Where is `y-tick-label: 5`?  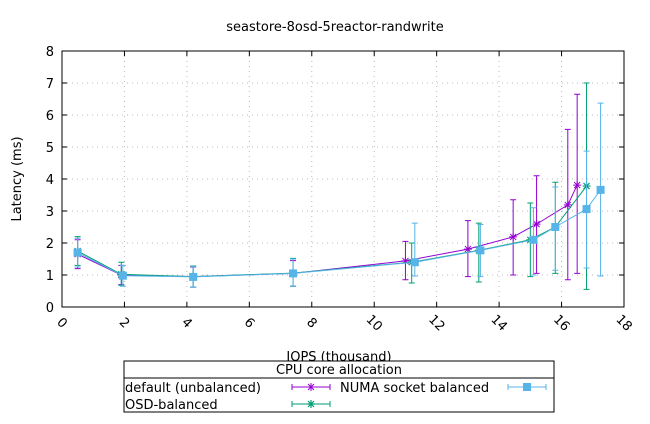
y-tick-label: 5 is located at coordinates (50, 148).